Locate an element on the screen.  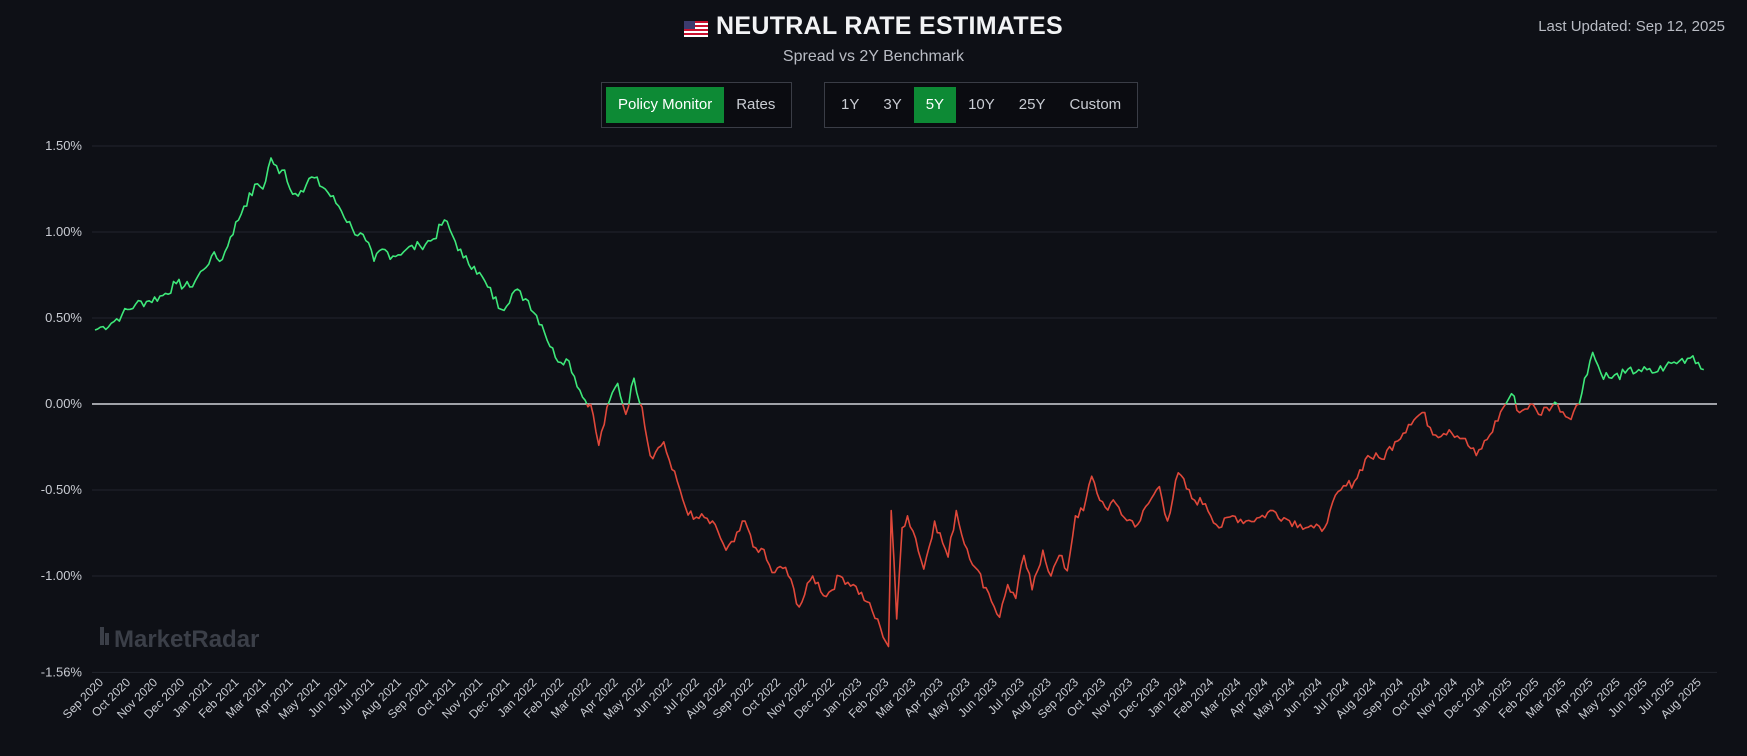
y-tick-label: -1.00% is located at coordinates (62, 575).